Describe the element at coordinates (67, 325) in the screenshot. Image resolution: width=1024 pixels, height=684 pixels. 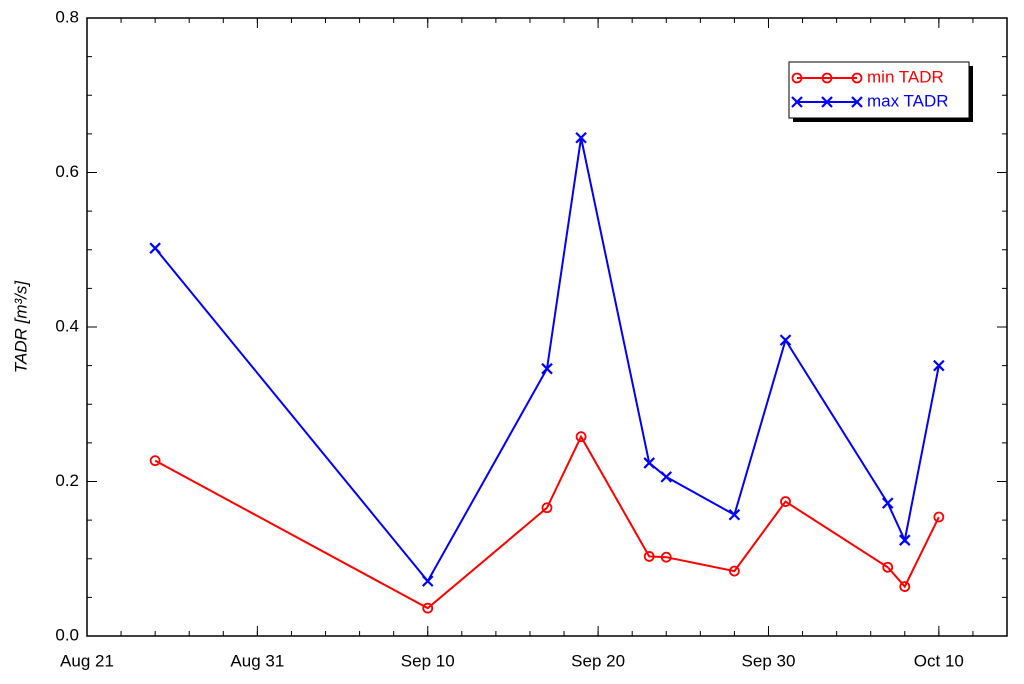
I see `y-tick-label: 0.4` at that location.